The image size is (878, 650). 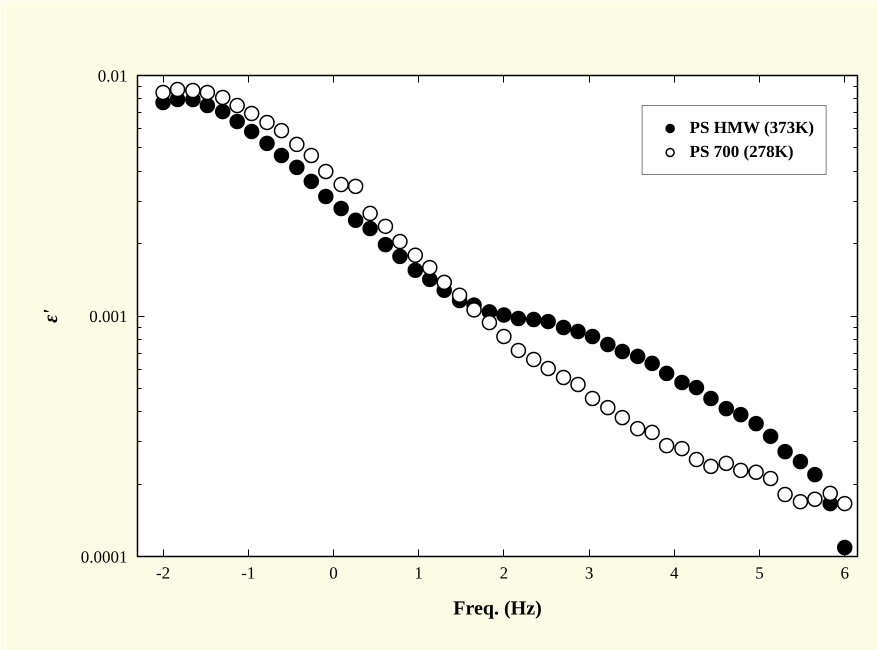 What do you see at coordinates (104, 557) in the screenshot?
I see `y-tick-label: 0.0001` at bounding box center [104, 557].